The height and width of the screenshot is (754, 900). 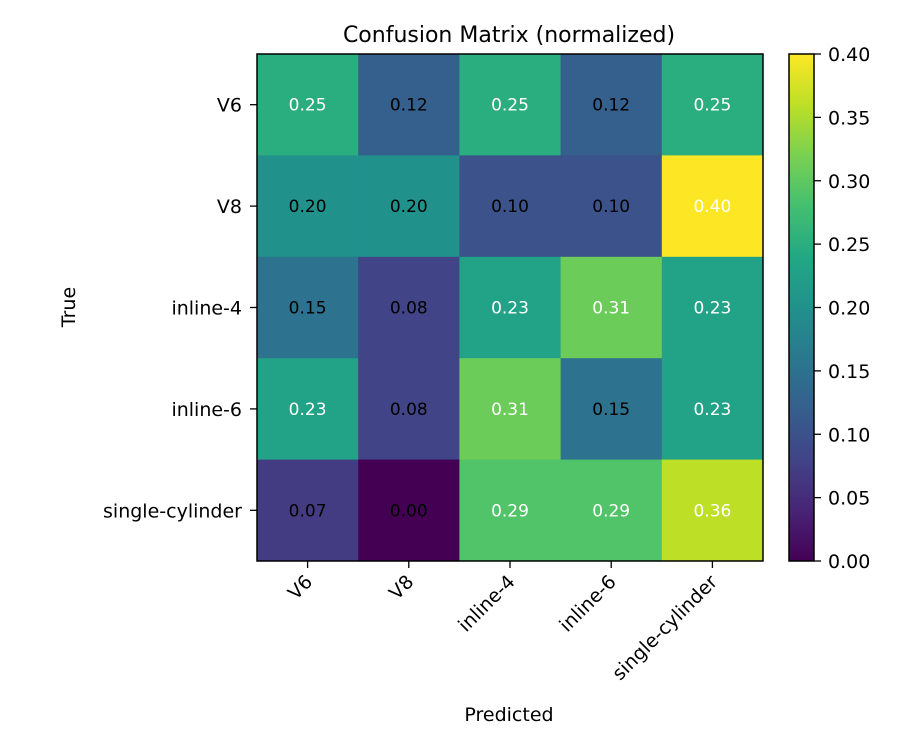 I want to click on y-tick-label: inline-6, so click(x=206, y=410).